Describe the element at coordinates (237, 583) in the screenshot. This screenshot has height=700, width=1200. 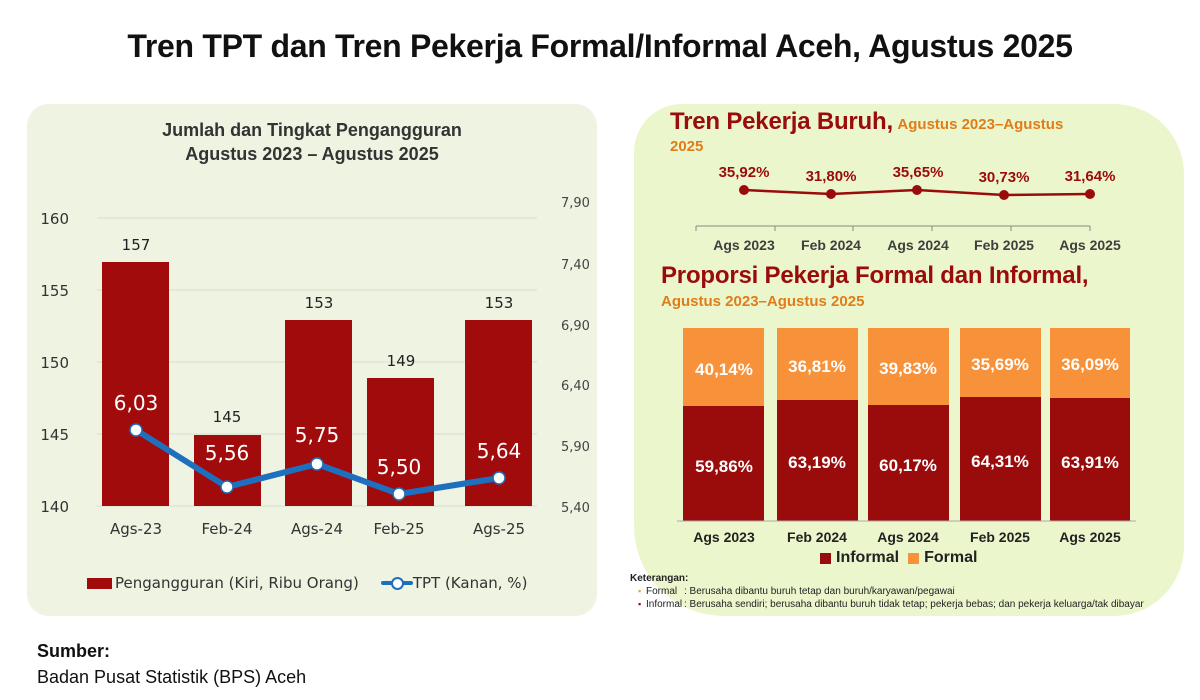
I see `legend-bar-label: Pengangguran (Kiri, Ribu Orang)` at that location.